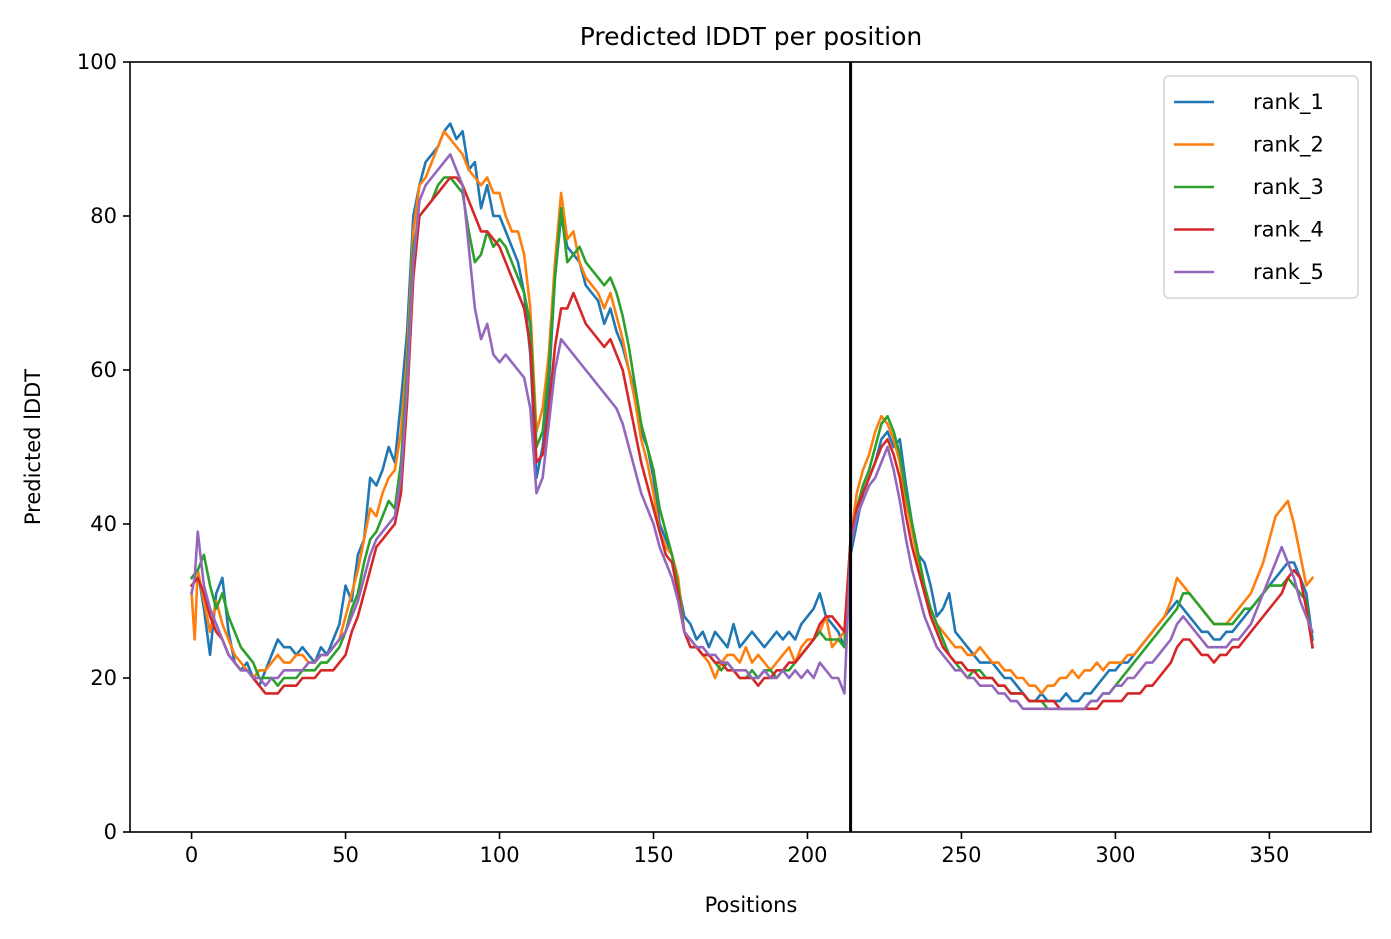 This screenshot has width=1391, height=939. Describe the element at coordinates (499, 855) in the screenshot. I see `x-tick-label: 100` at that location.